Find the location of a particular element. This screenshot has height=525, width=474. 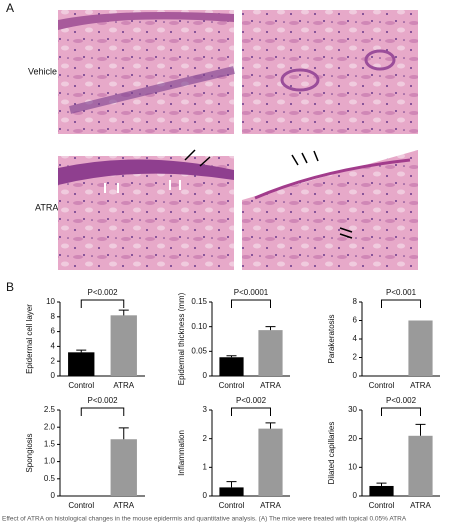

y-tick-label: 30 is located at coordinates (352, 409).